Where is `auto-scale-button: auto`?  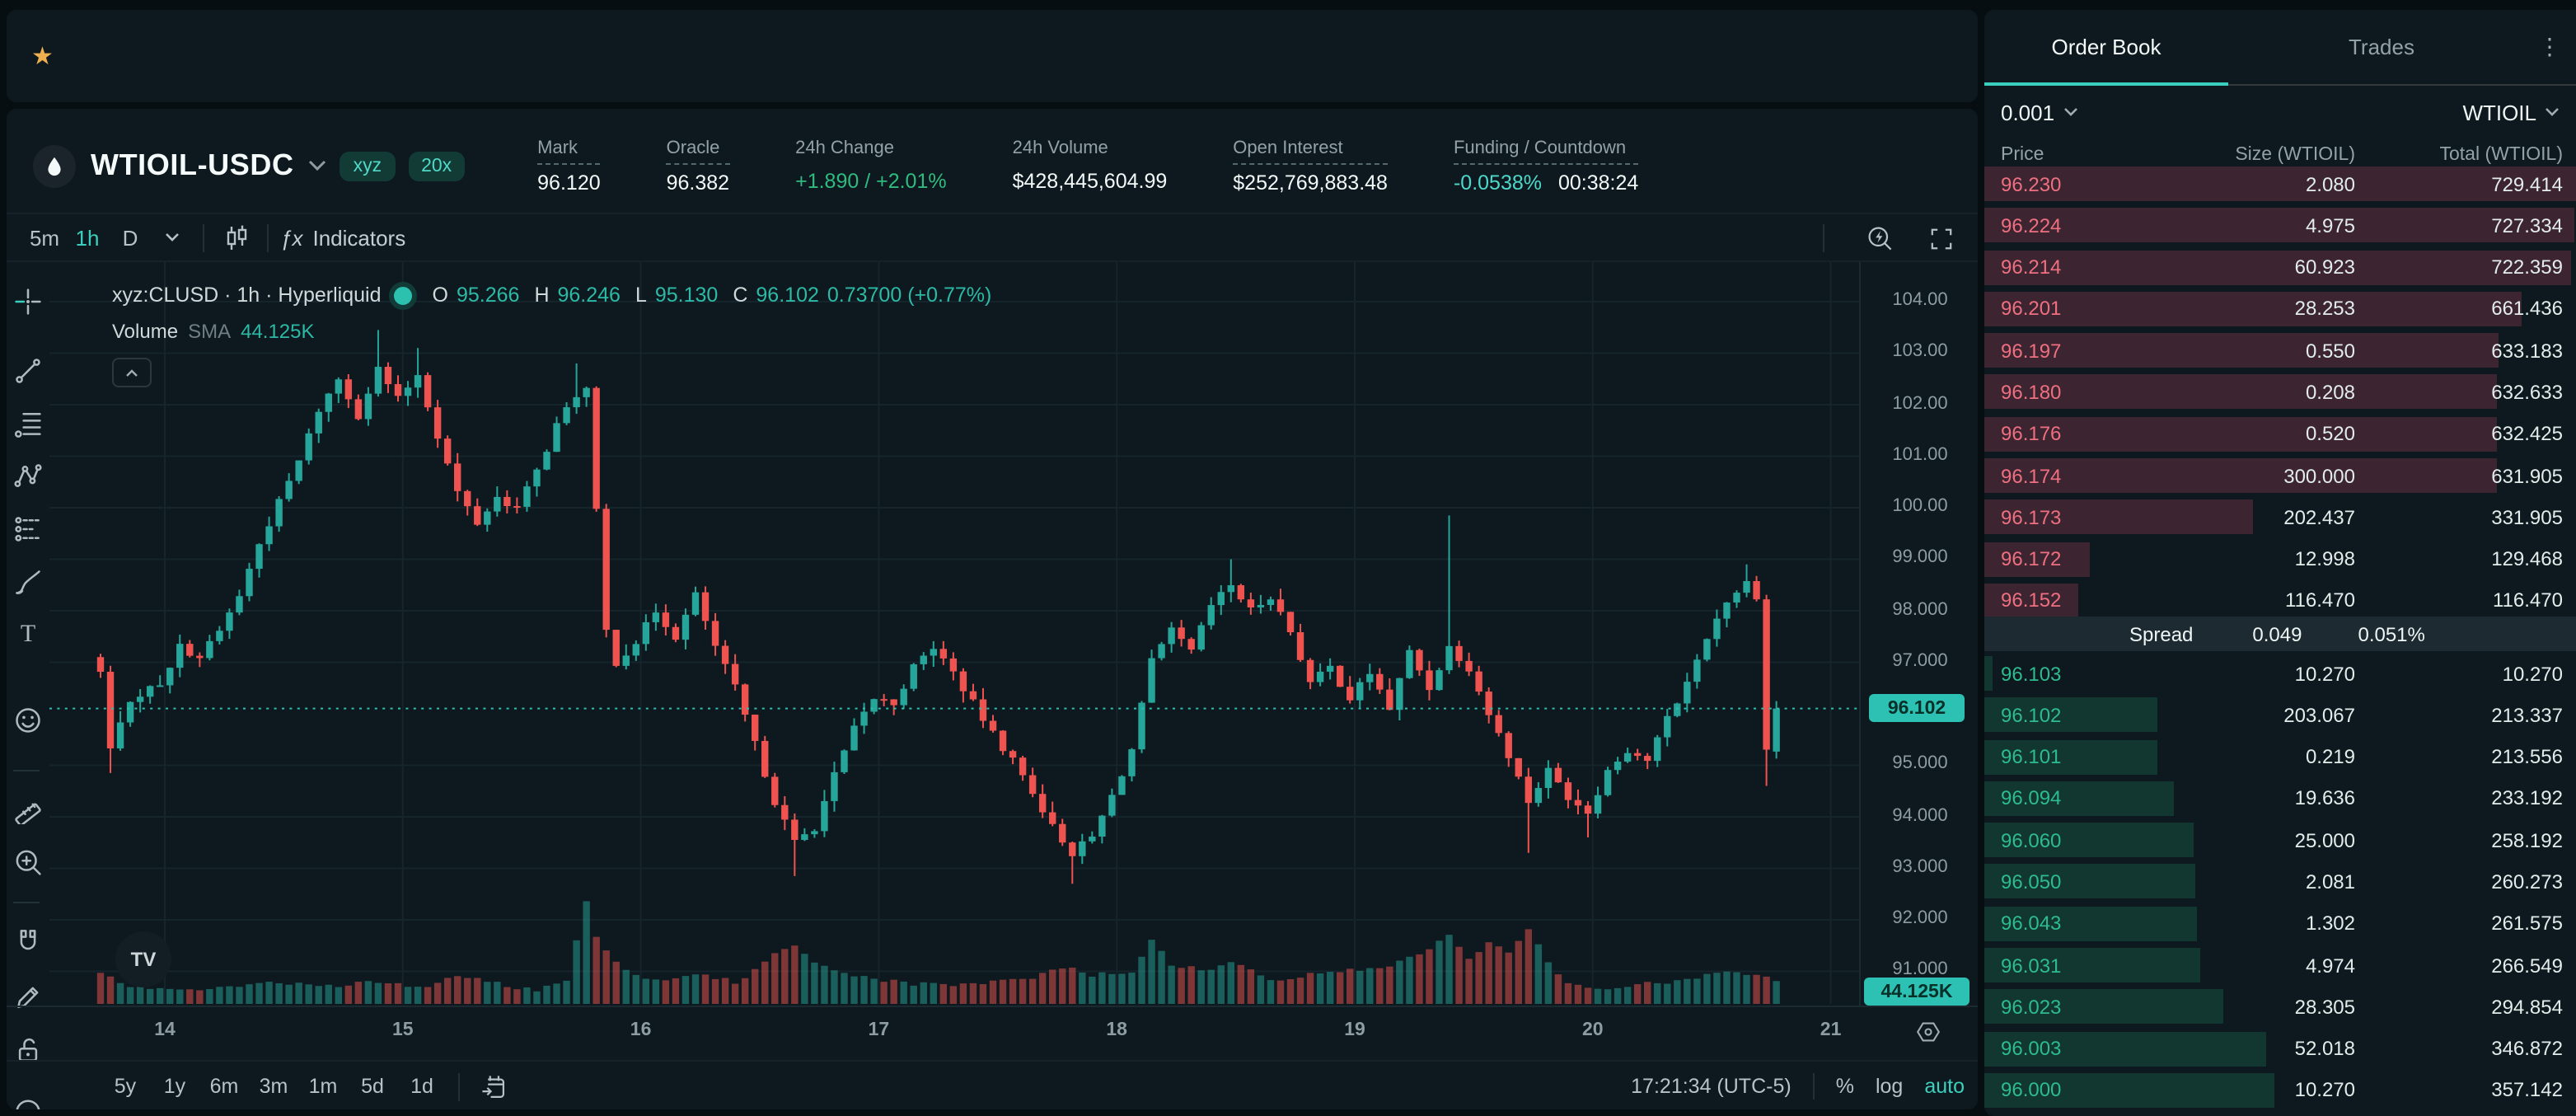
auto-scale-button: auto is located at coordinates (1944, 1086).